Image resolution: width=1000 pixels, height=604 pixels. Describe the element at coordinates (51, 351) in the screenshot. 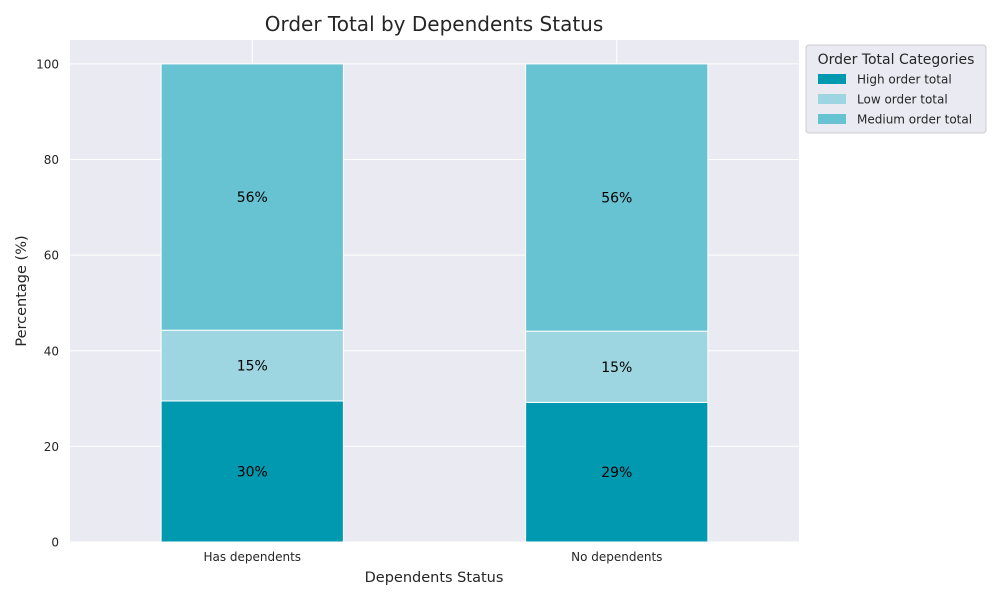

I see `y-tick-label: 40` at that location.